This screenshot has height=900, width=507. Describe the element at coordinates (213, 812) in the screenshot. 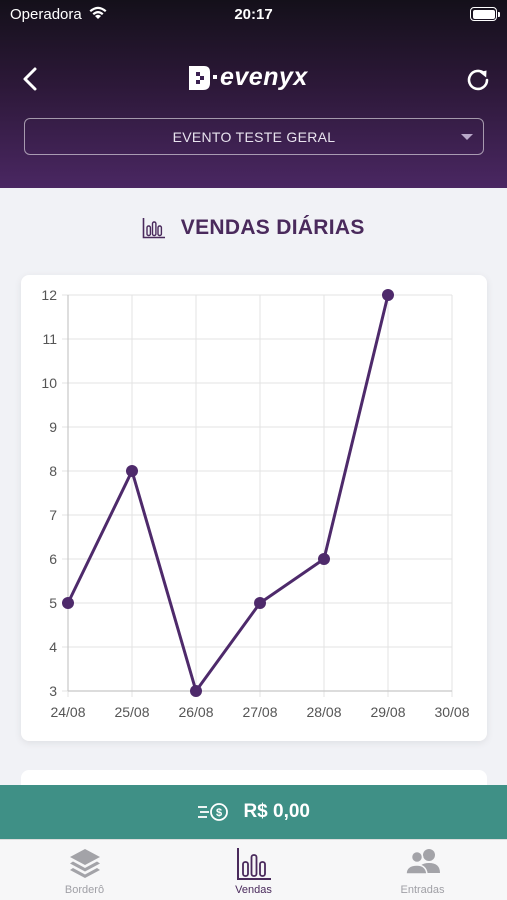

I see `money-list-icon: $` at that location.